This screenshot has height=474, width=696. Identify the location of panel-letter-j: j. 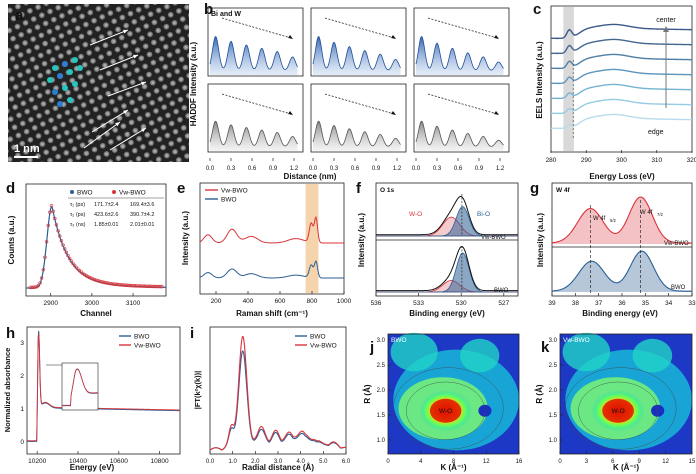
(371, 347).